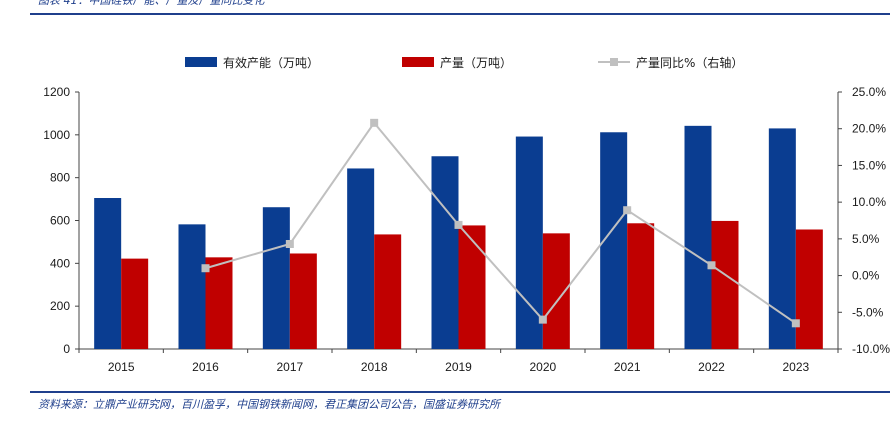 The width and height of the screenshot is (890, 423). What do you see at coordinates (60, 221) in the screenshot?
I see `left-tick-label: 600` at bounding box center [60, 221].